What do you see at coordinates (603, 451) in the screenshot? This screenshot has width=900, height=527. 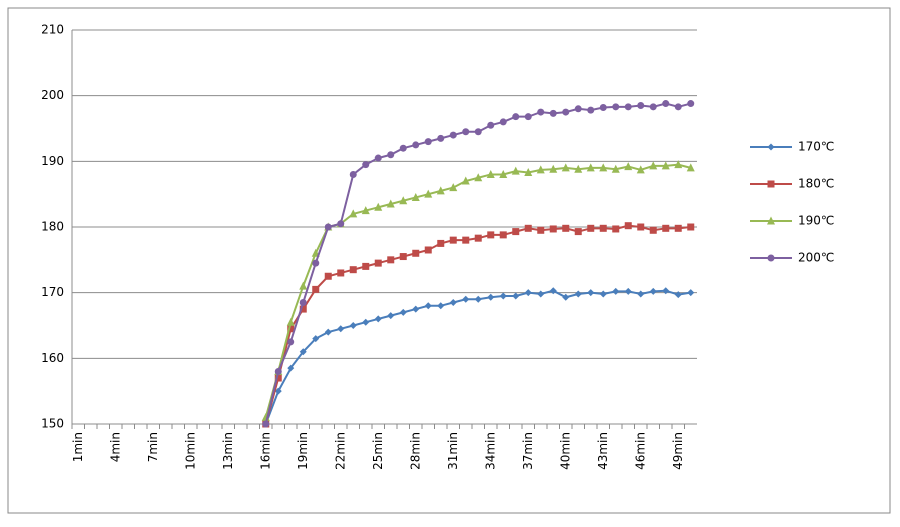 I see `x-tick-label: 43min` at bounding box center [603, 451].